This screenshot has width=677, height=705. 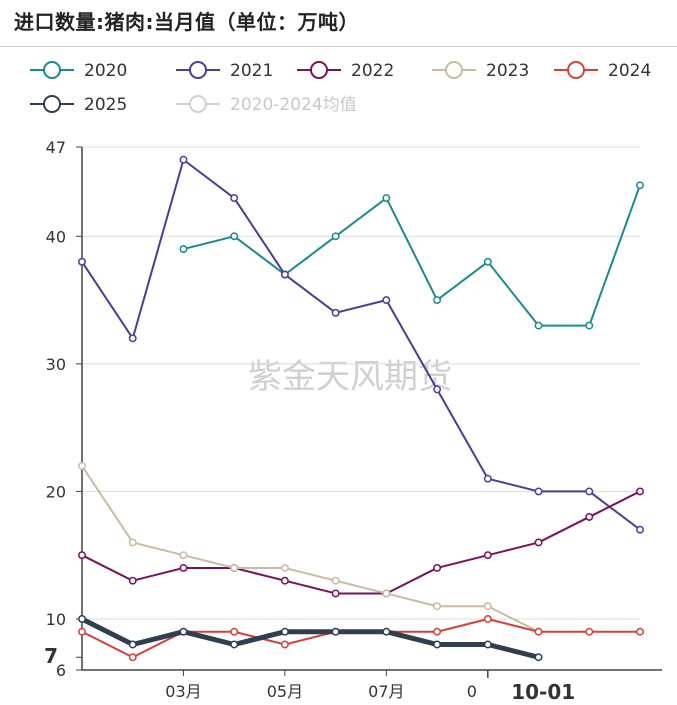 What do you see at coordinates (629, 71) in the screenshot?
I see `legend-label-2024: 2024` at bounding box center [629, 71].